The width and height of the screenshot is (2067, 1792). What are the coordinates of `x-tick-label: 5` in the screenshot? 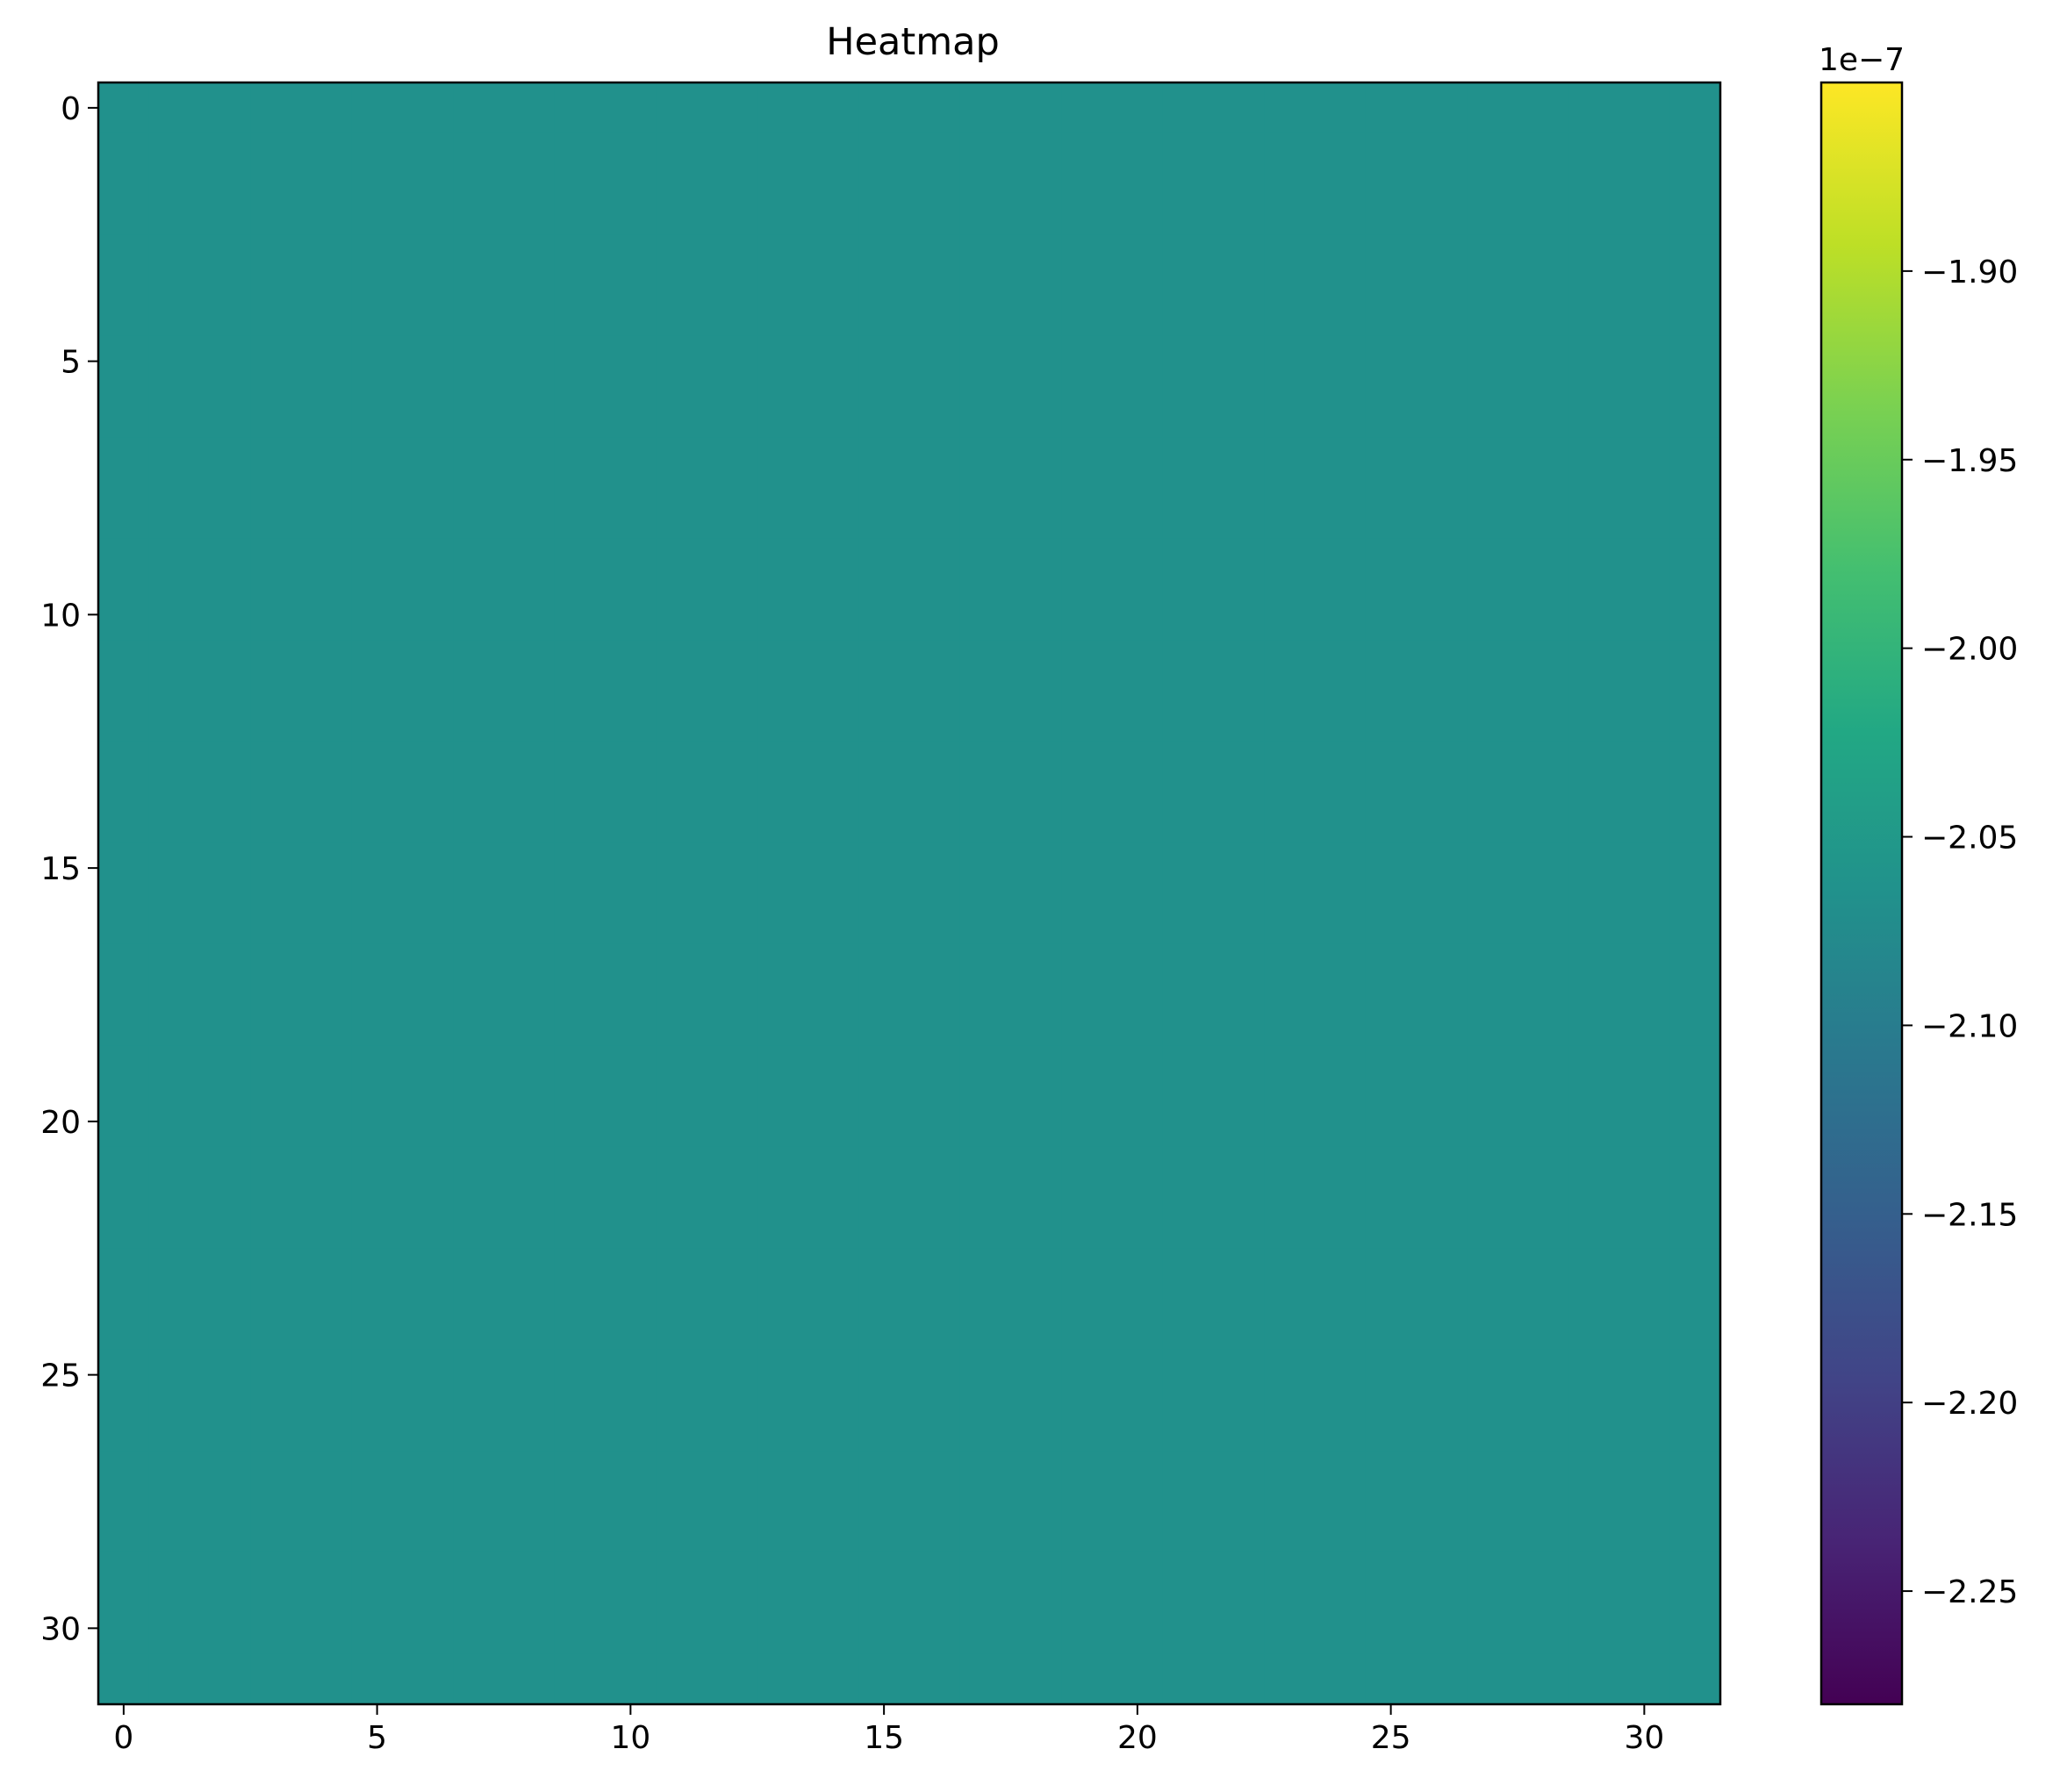 It's located at (377, 1738).